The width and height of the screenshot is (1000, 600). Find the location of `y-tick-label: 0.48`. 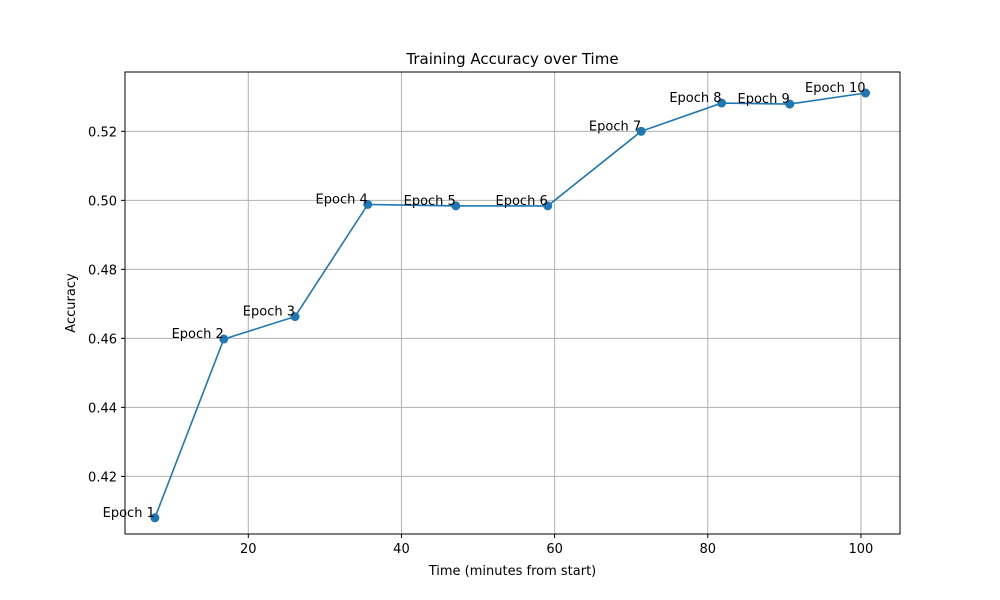

y-tick-label: 0.48 is located at coordinates (102, 270).